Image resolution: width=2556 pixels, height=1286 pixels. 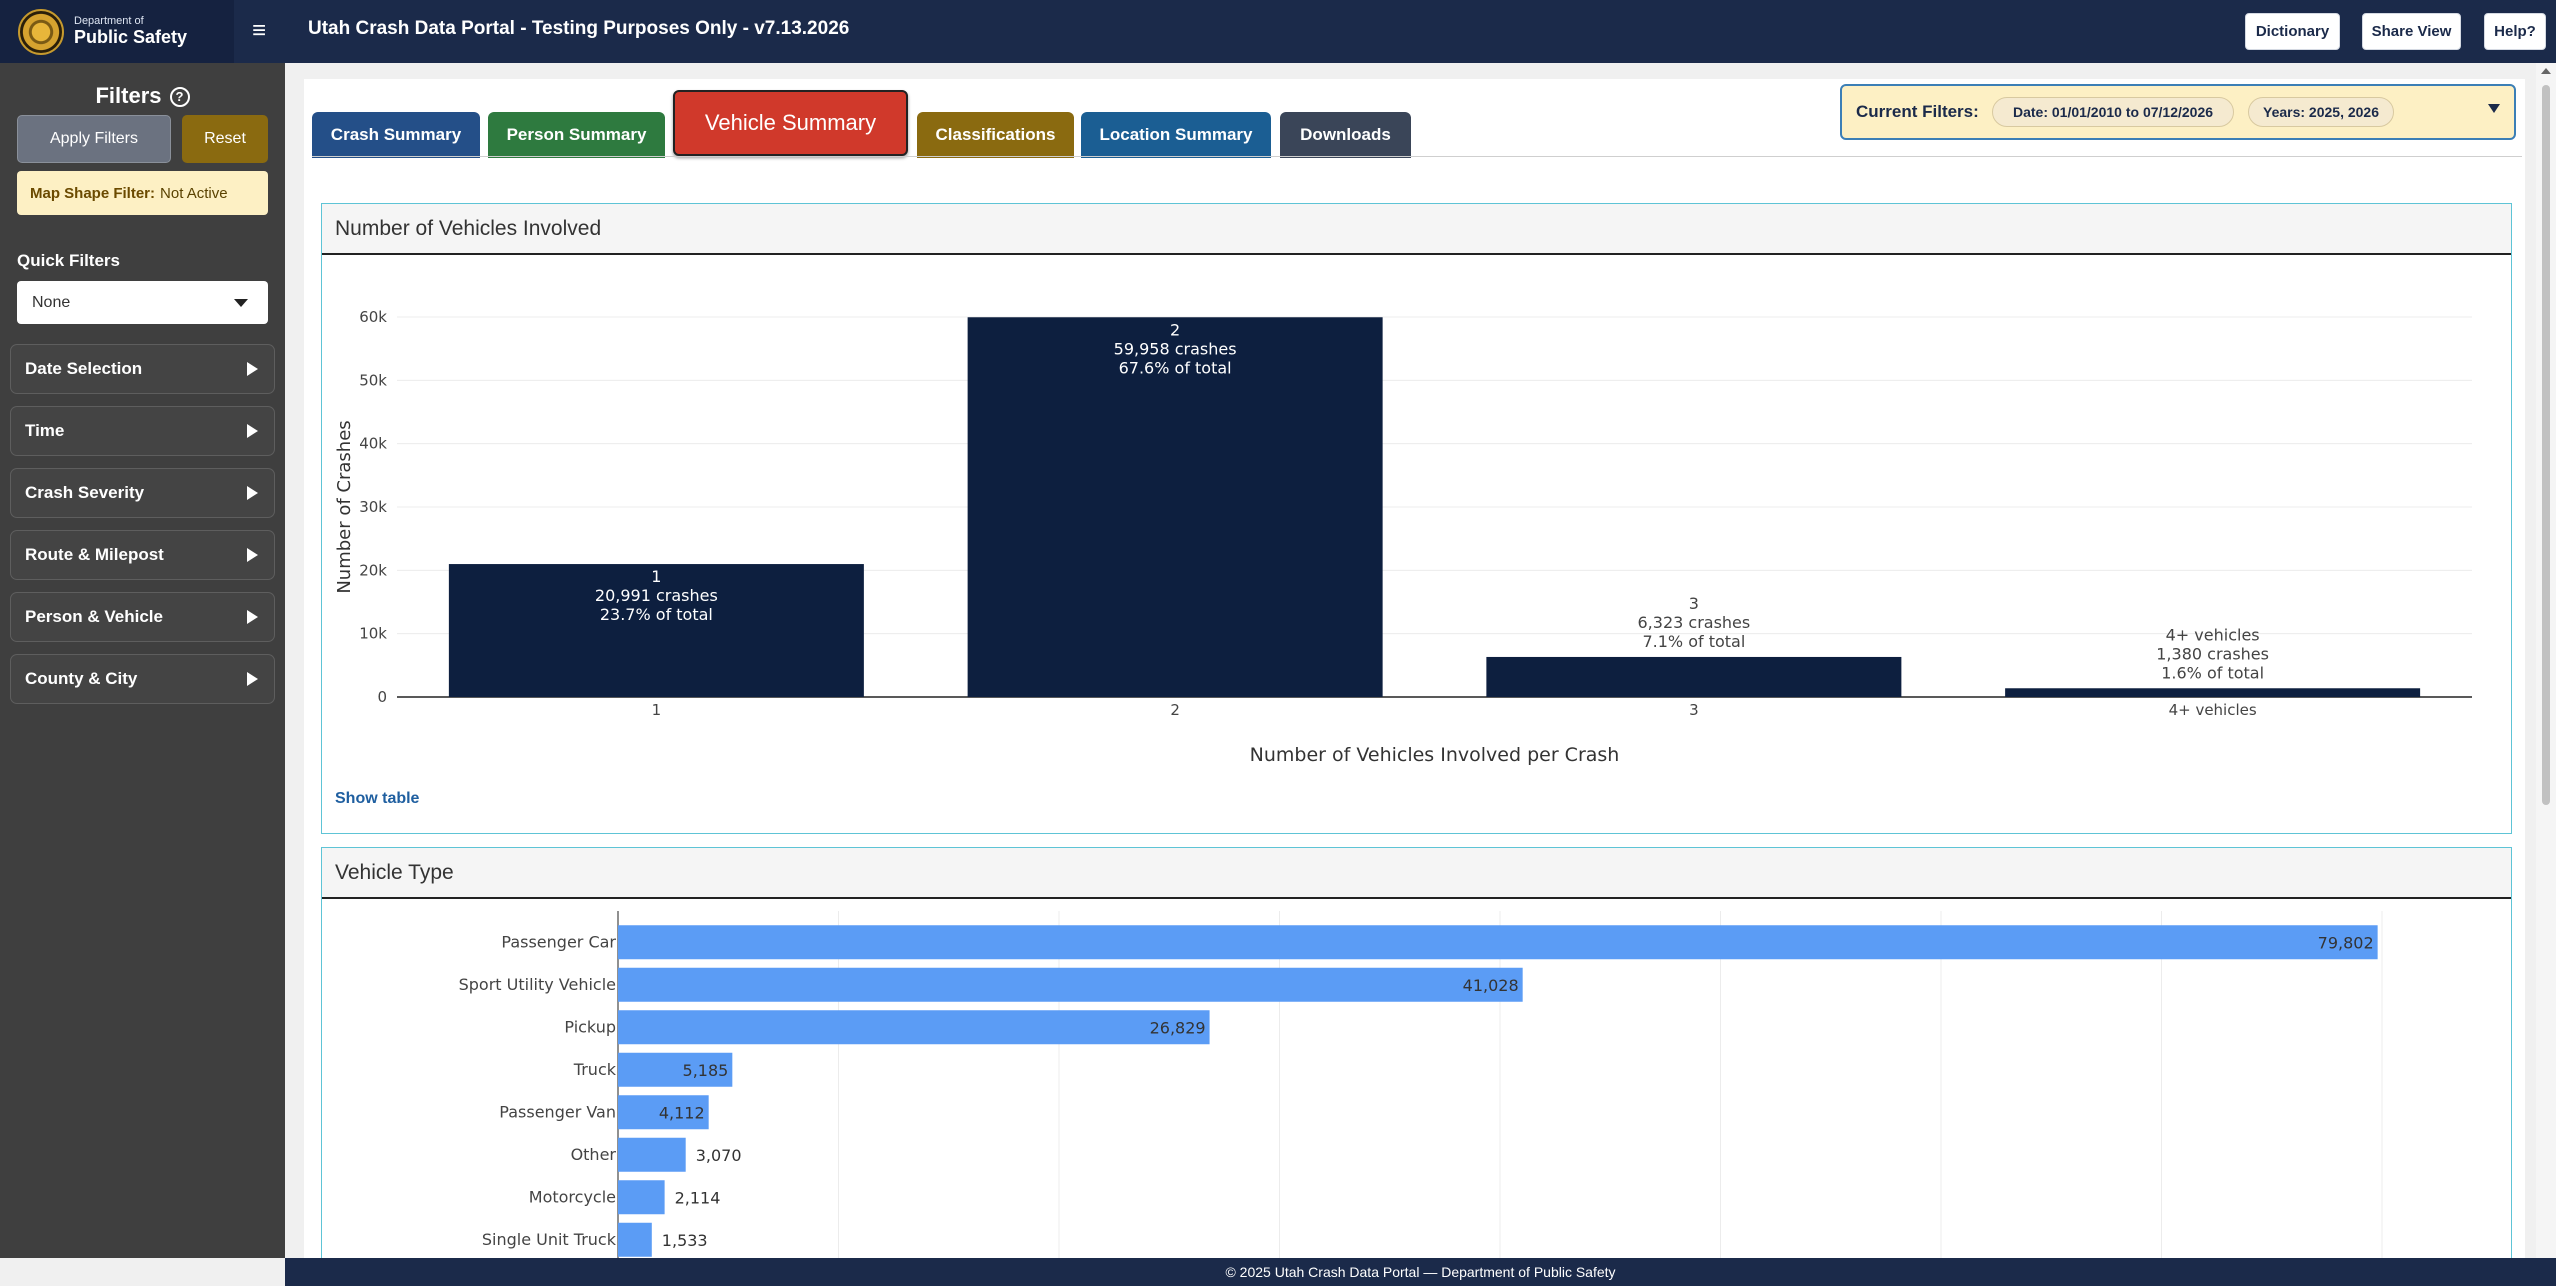 I want to click on x-tick-label: 1, so click(x=657, y=710).